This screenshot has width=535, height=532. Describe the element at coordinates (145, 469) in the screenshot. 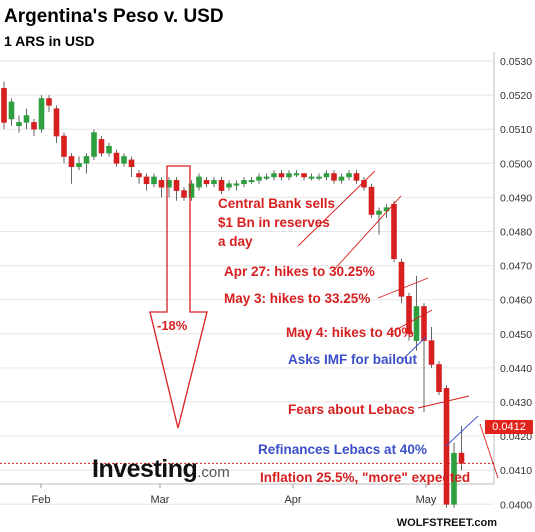

I see `logo-brand: Investing` at that location.